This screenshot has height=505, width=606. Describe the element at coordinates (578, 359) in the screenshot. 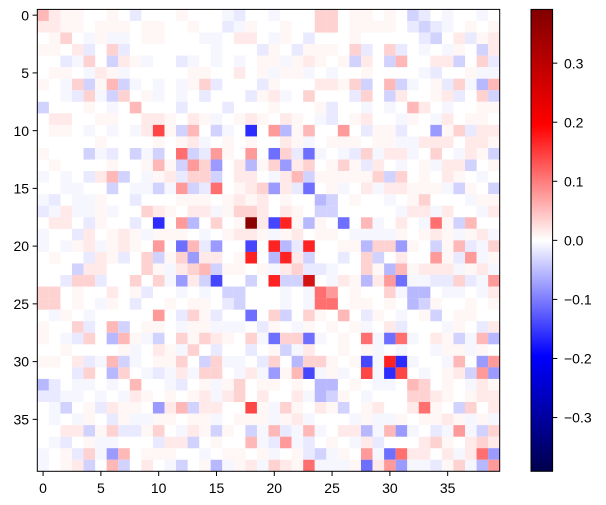

I see `svg-text: −0.2` at that location.